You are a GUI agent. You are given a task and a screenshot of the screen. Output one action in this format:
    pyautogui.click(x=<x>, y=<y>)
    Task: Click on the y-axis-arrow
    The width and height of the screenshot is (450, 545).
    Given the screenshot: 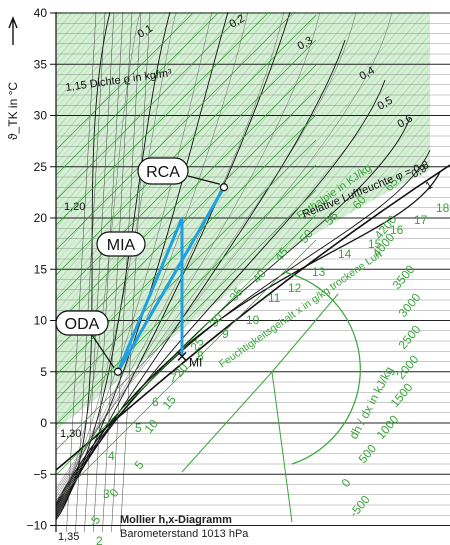 What is the action you would take?
    pyautogui.click(x=13, y=30)
    